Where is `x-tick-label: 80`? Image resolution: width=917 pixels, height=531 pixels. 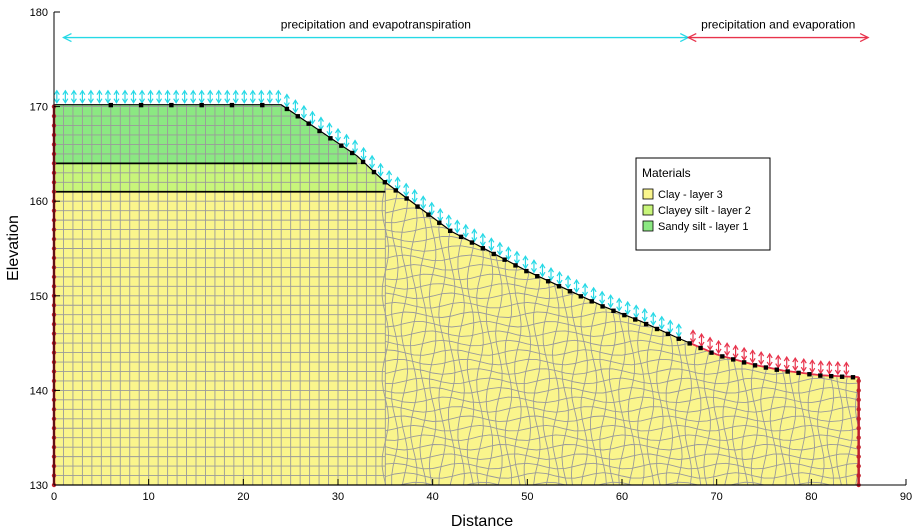
x-tick-label: 80 is located at coordinates (811, 497).